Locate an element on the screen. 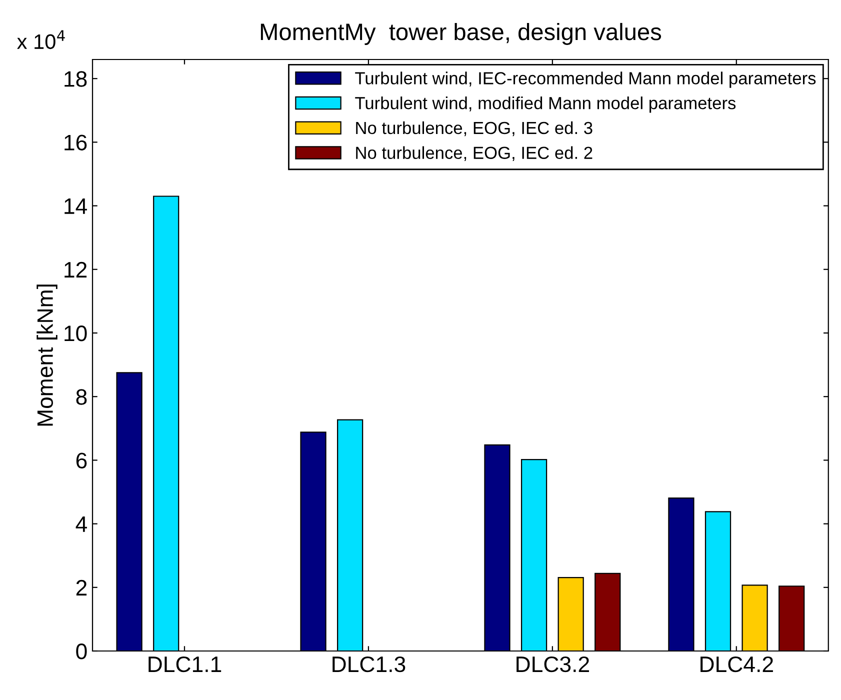 The height and width of the screenshot is (700, 841). y-tick-label: 6 is located at coordinates (81, 460).